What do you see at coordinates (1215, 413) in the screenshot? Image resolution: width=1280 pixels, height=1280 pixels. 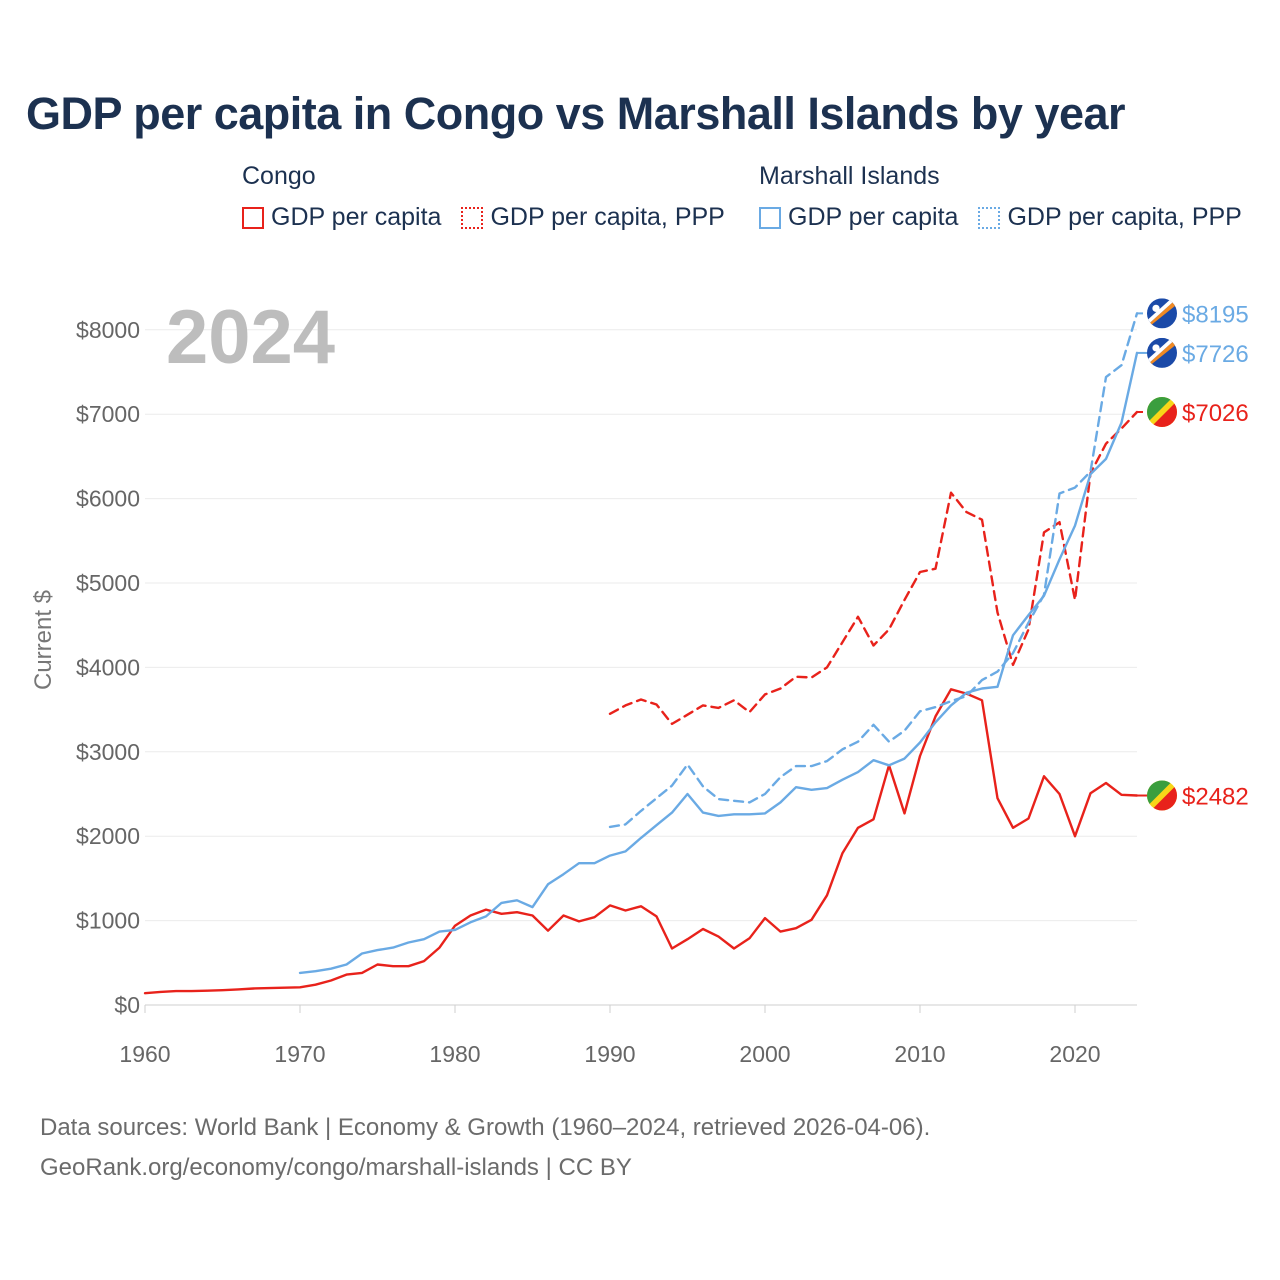 I see `end-value-label-1: $7026` at bounding box center [1215, 413].